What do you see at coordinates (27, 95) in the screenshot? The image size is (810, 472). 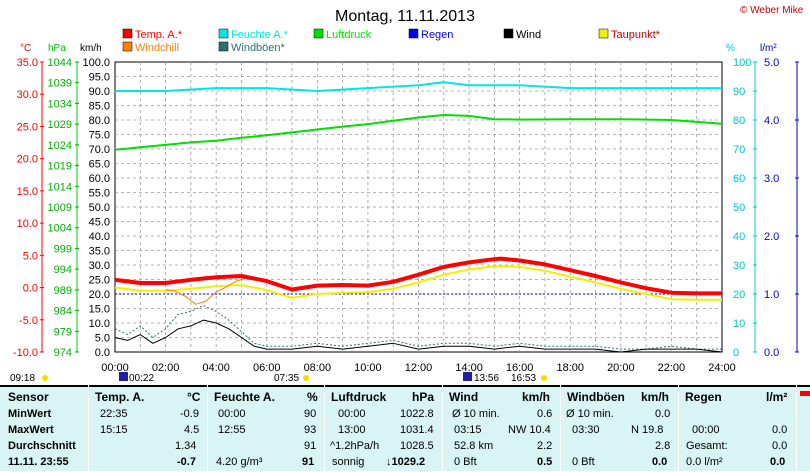 I see `temp-tick-label: 30.0` at bounding box center [27, 95].